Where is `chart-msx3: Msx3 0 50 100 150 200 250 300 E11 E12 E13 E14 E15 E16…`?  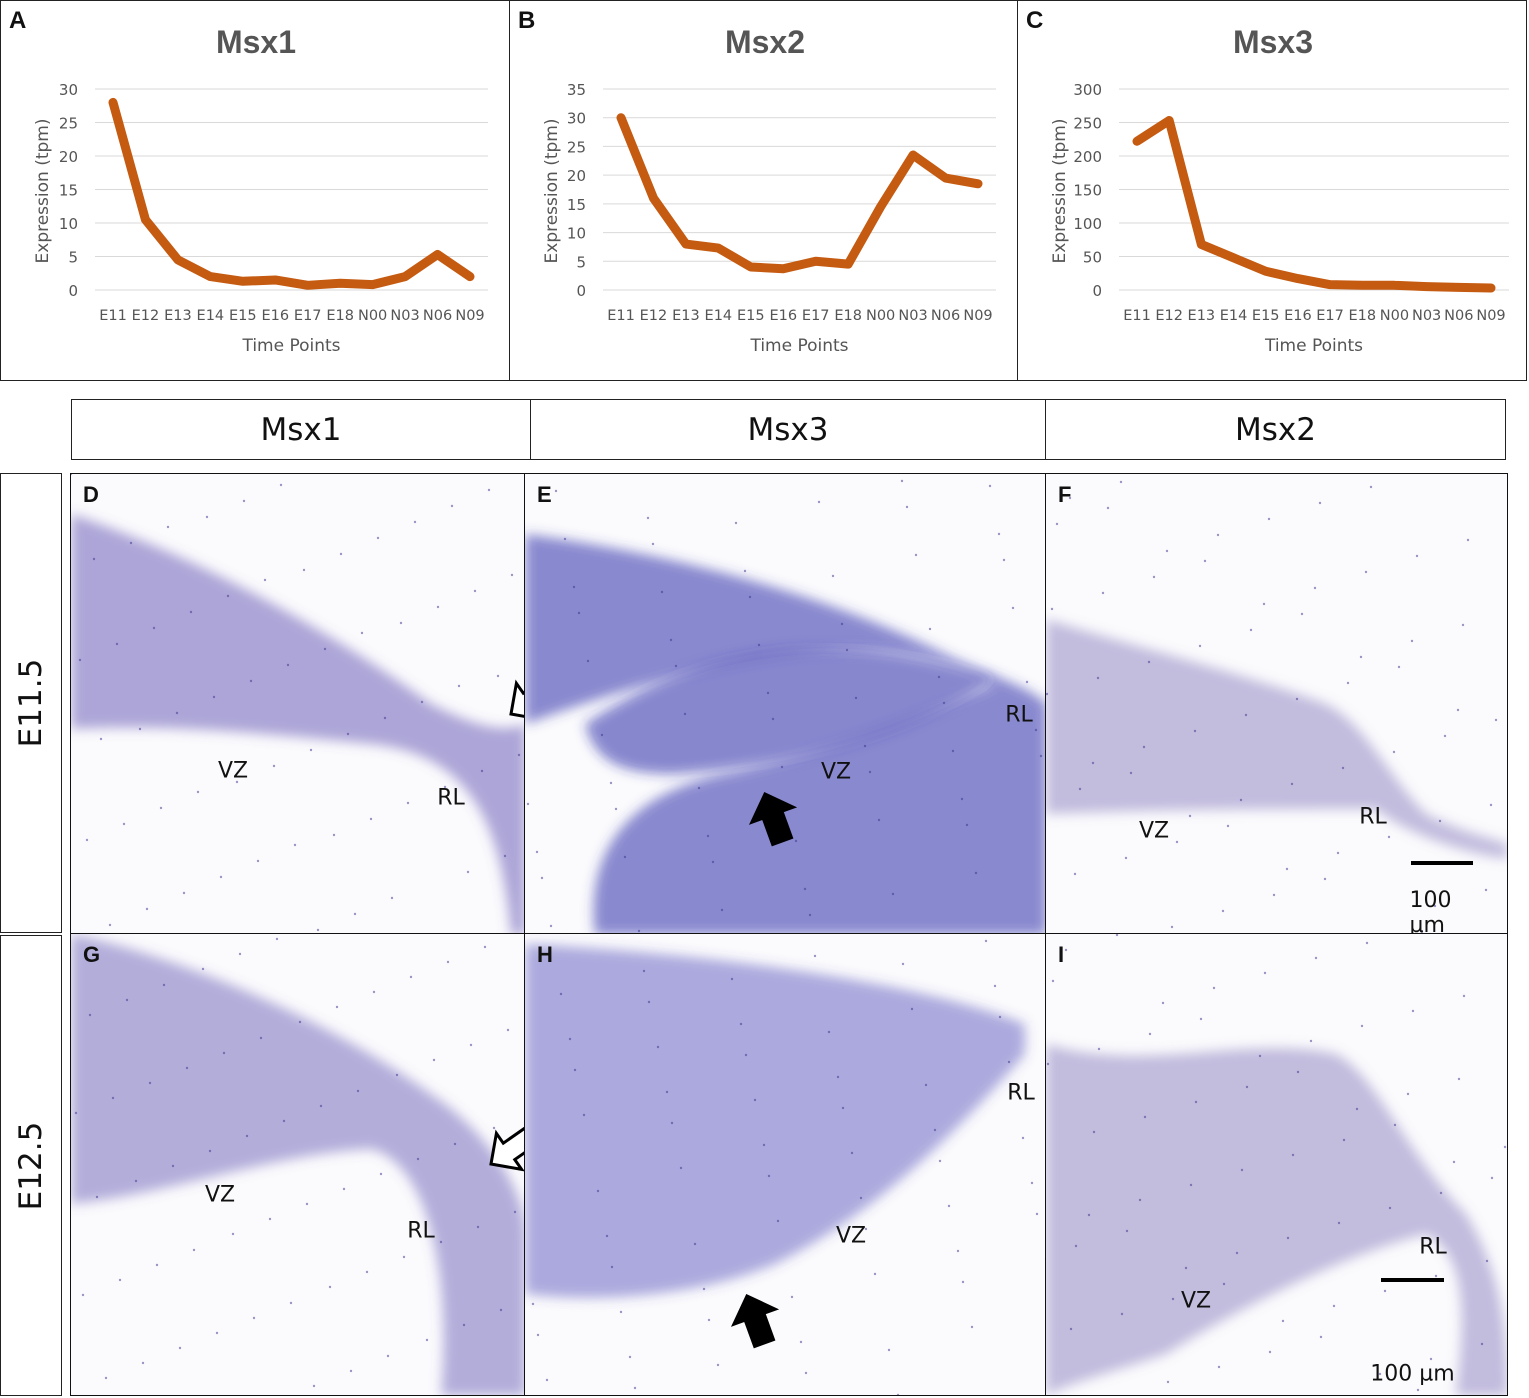 chart-msx3: Msx3 0 50 100 150 200 250 300 E11 E12 E13 E14 E15 E16… is located at coordinates (1279, 190).